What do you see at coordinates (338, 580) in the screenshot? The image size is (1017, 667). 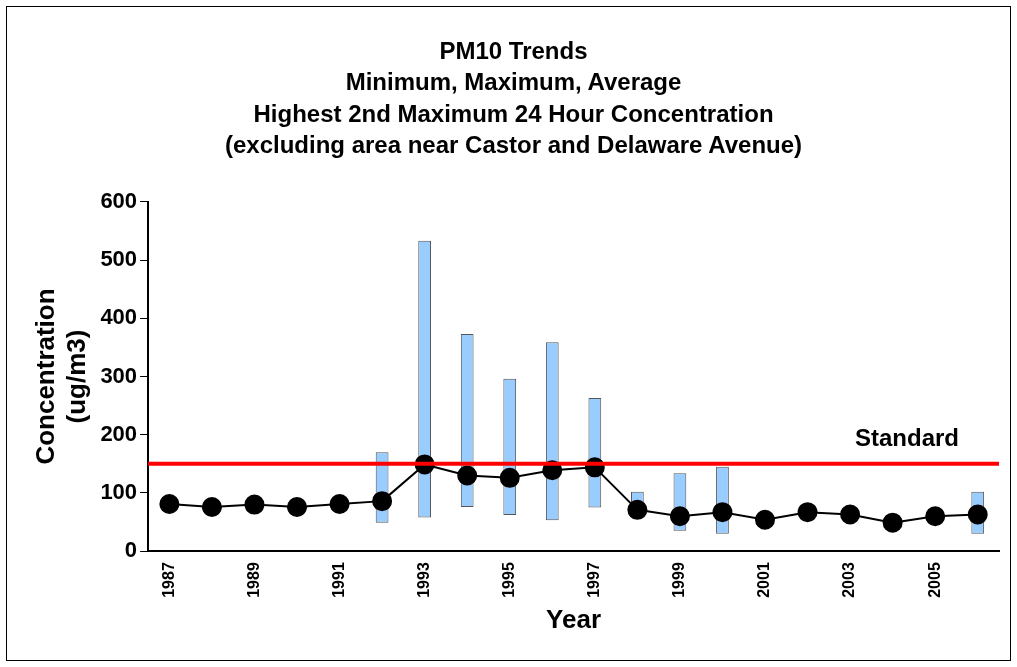 I see `x-tick-label: 1991` at bounding box center [338, 580].